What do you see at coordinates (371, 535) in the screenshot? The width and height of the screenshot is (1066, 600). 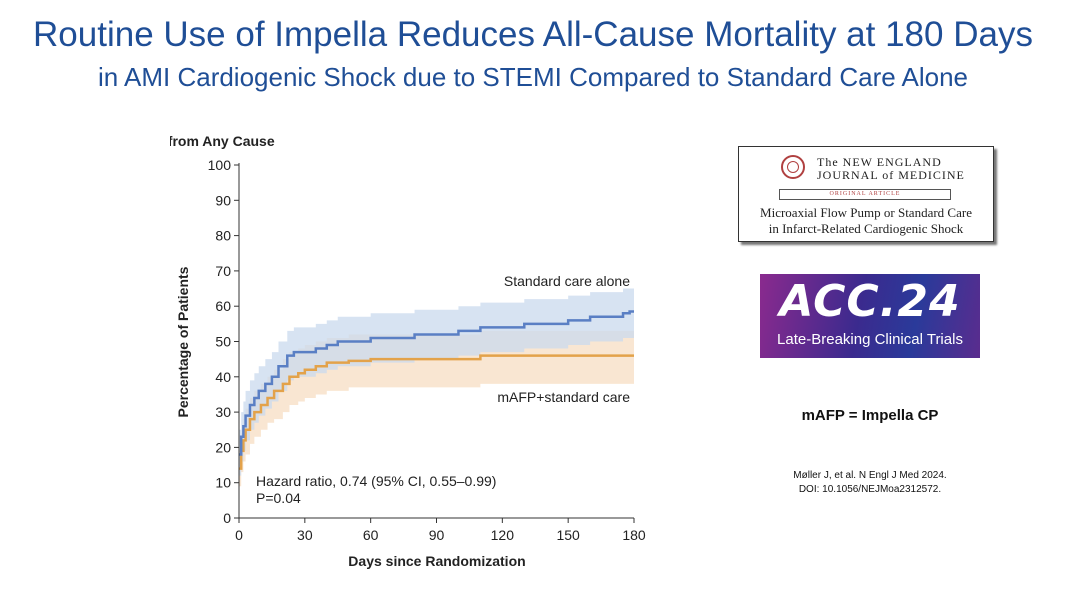 I see `x-tick-label: 60` at bounding box center [371, 535].